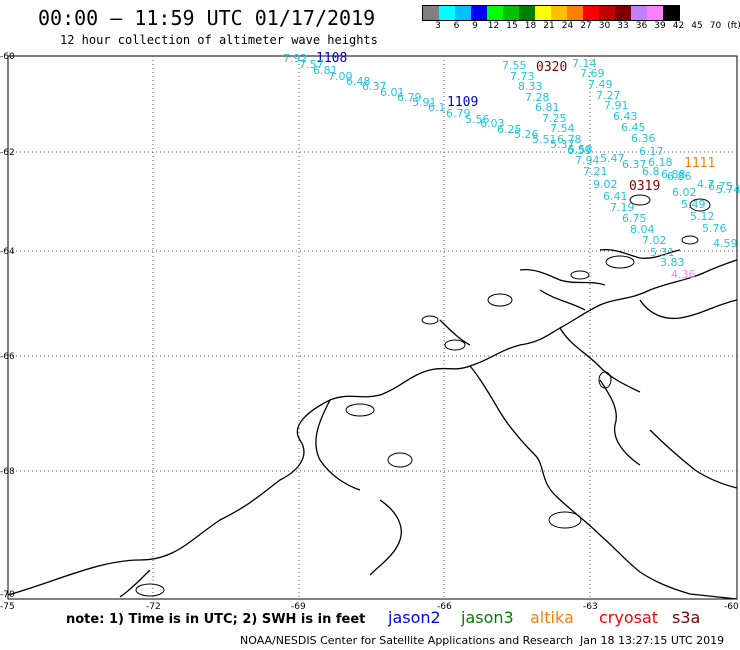  I want to click on colorbar-label: 15, so click(512, 26).